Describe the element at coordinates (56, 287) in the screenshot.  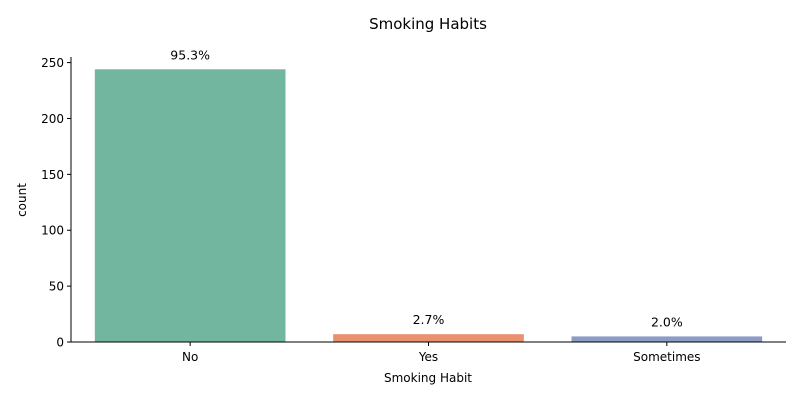
I see `y-tick-label: 50` at that location.